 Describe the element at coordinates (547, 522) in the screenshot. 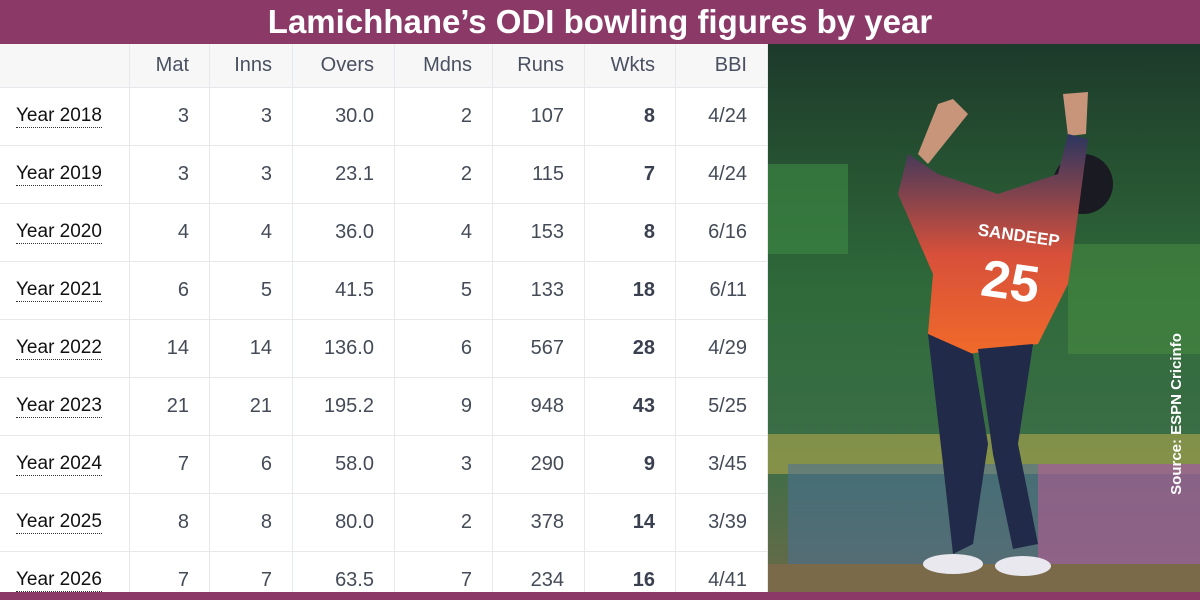

I see `table-cell-text: 378` at that location.